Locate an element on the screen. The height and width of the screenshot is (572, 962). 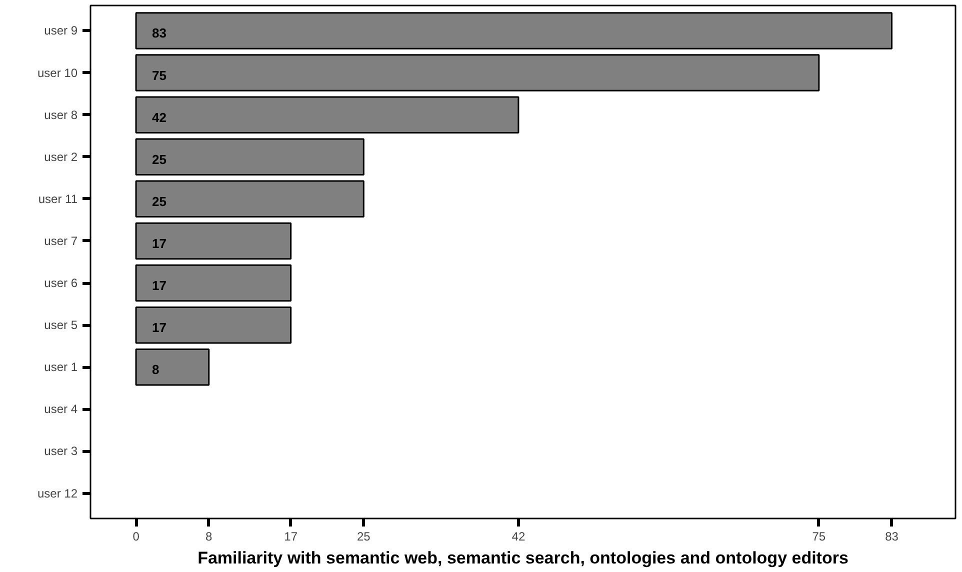
y-tick-label: user 2 is located at coordinates (61, 157).